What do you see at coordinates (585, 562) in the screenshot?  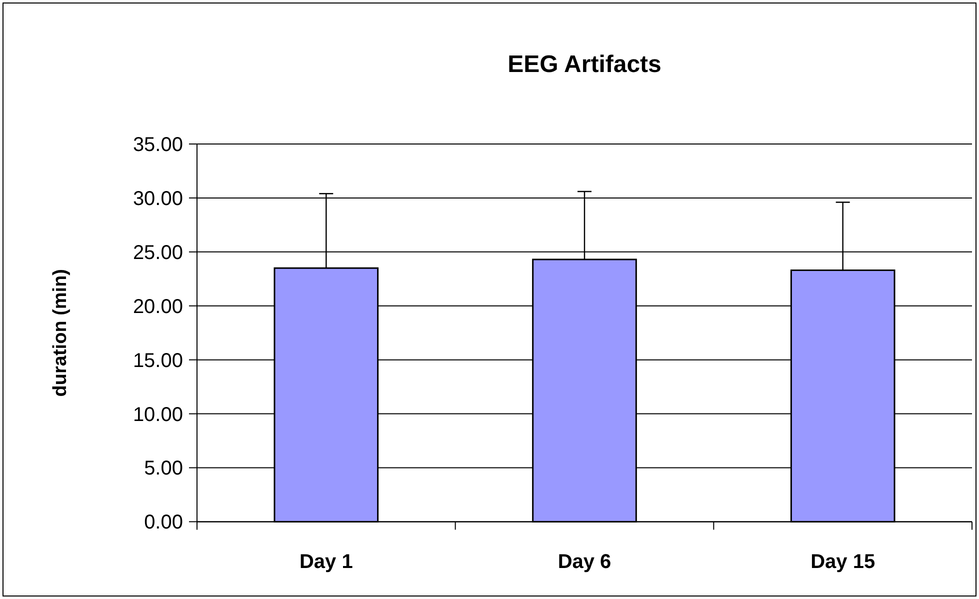 I see `x-tick-label: Day 6` at bounding box center [585, 562].